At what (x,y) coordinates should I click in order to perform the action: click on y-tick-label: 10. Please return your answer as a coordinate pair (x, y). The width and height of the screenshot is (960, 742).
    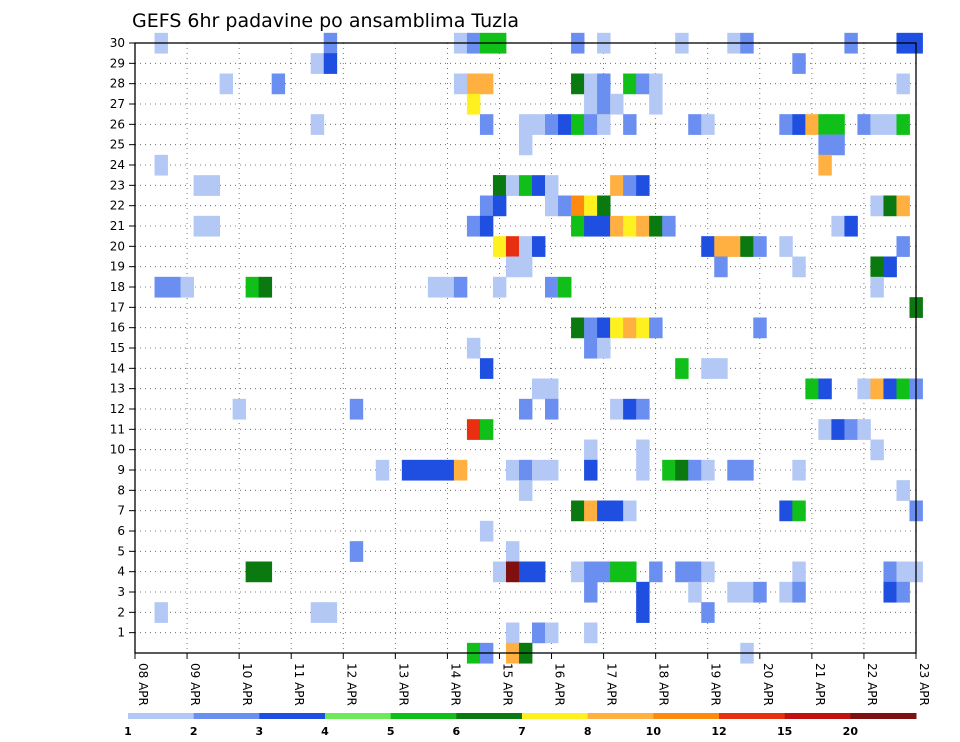
    Looking at the image, I should click on (117, 450).